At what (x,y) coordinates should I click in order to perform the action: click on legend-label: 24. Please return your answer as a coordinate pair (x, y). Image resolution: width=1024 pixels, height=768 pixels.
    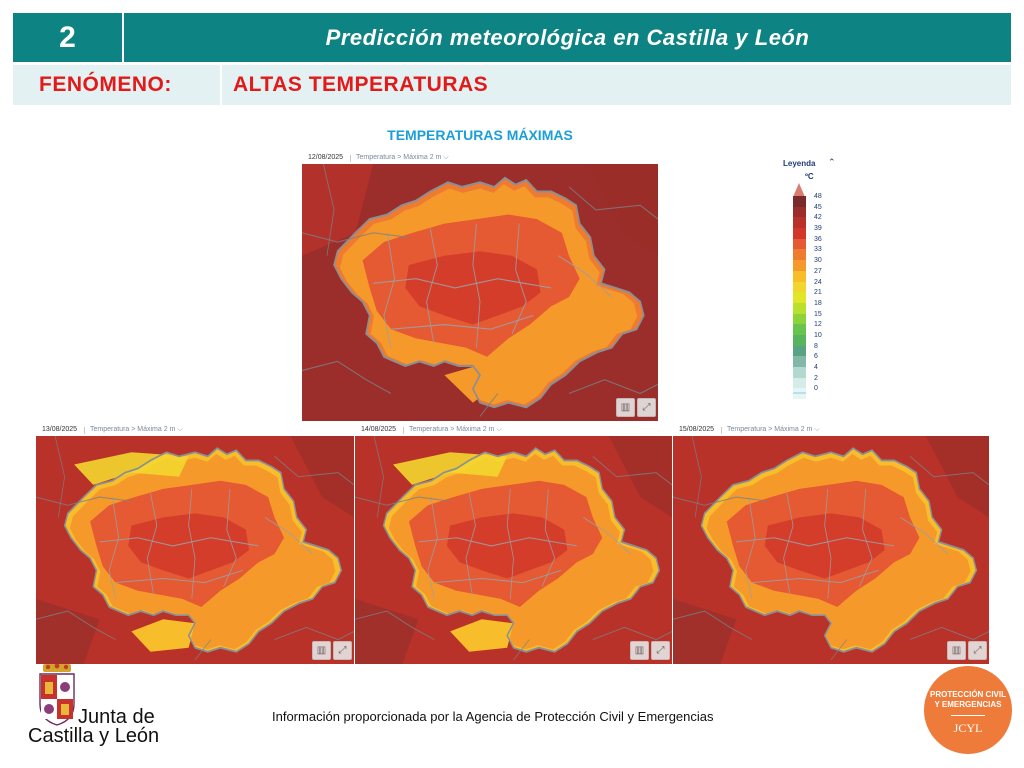
    Looking at the image, I should click on (818, 282).